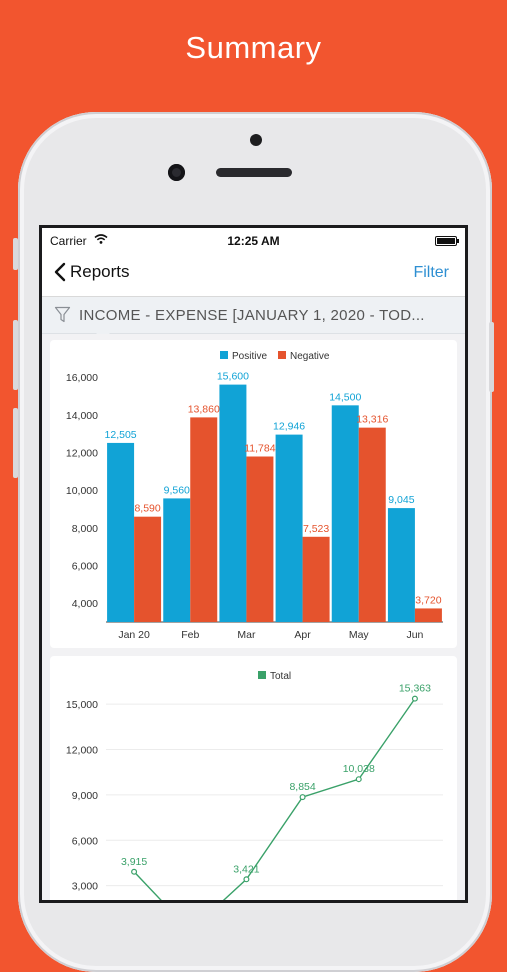  What do you see at coordinates (15, 443) in the screenshot?
I see `volume-down-button` at bounding box center [15, 443].